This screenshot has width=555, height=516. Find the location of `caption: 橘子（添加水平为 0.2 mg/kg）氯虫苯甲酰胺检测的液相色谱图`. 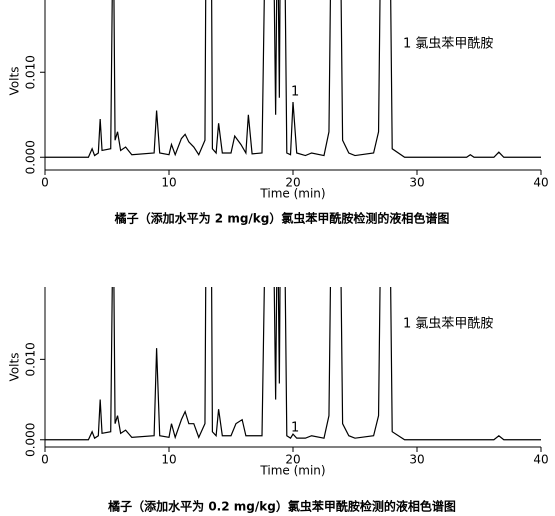

caption: 橘子（添加水平为 0.2 mg/kg）氯虫苯甲酰胺检测的液相色谱图 is located at coordinates (281, 506).